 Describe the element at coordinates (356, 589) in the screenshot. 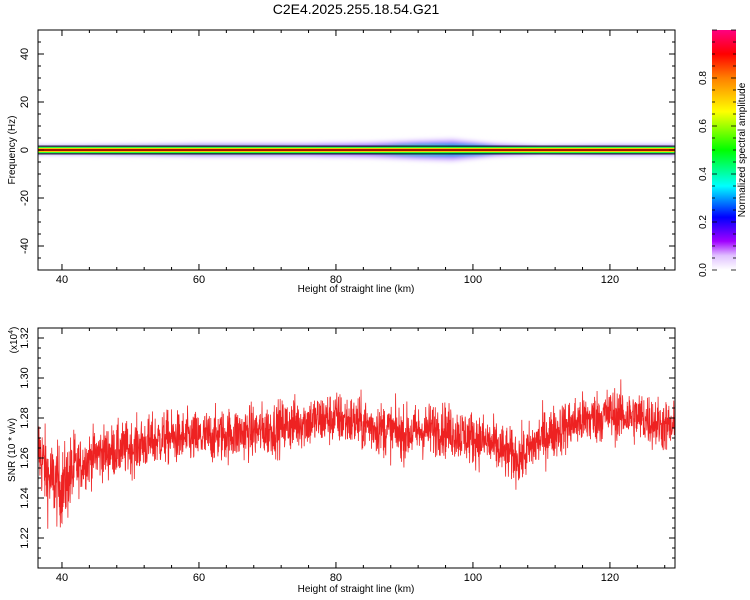

I see `snr-x-axis-label: Height of straight line (km)` at that location.